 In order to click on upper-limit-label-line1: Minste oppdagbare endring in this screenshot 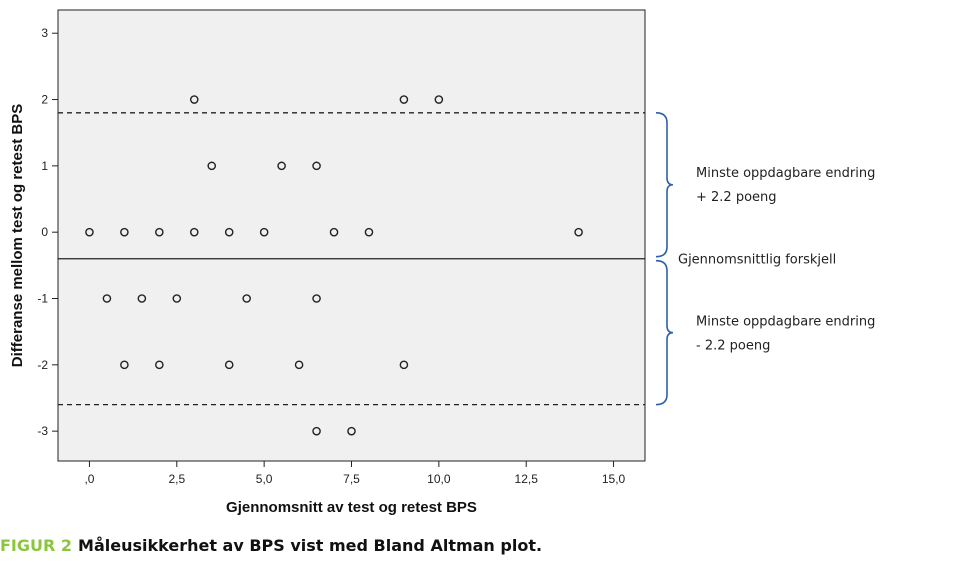, I will do `click(785, 173)`.